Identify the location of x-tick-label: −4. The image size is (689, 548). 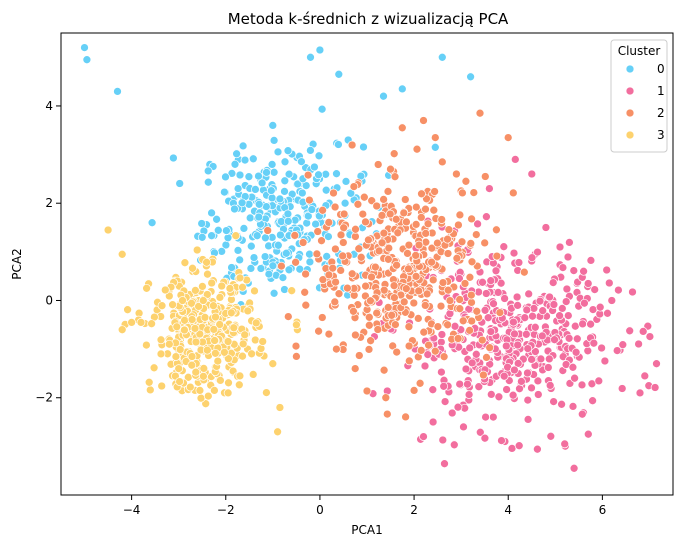
(132, 510).